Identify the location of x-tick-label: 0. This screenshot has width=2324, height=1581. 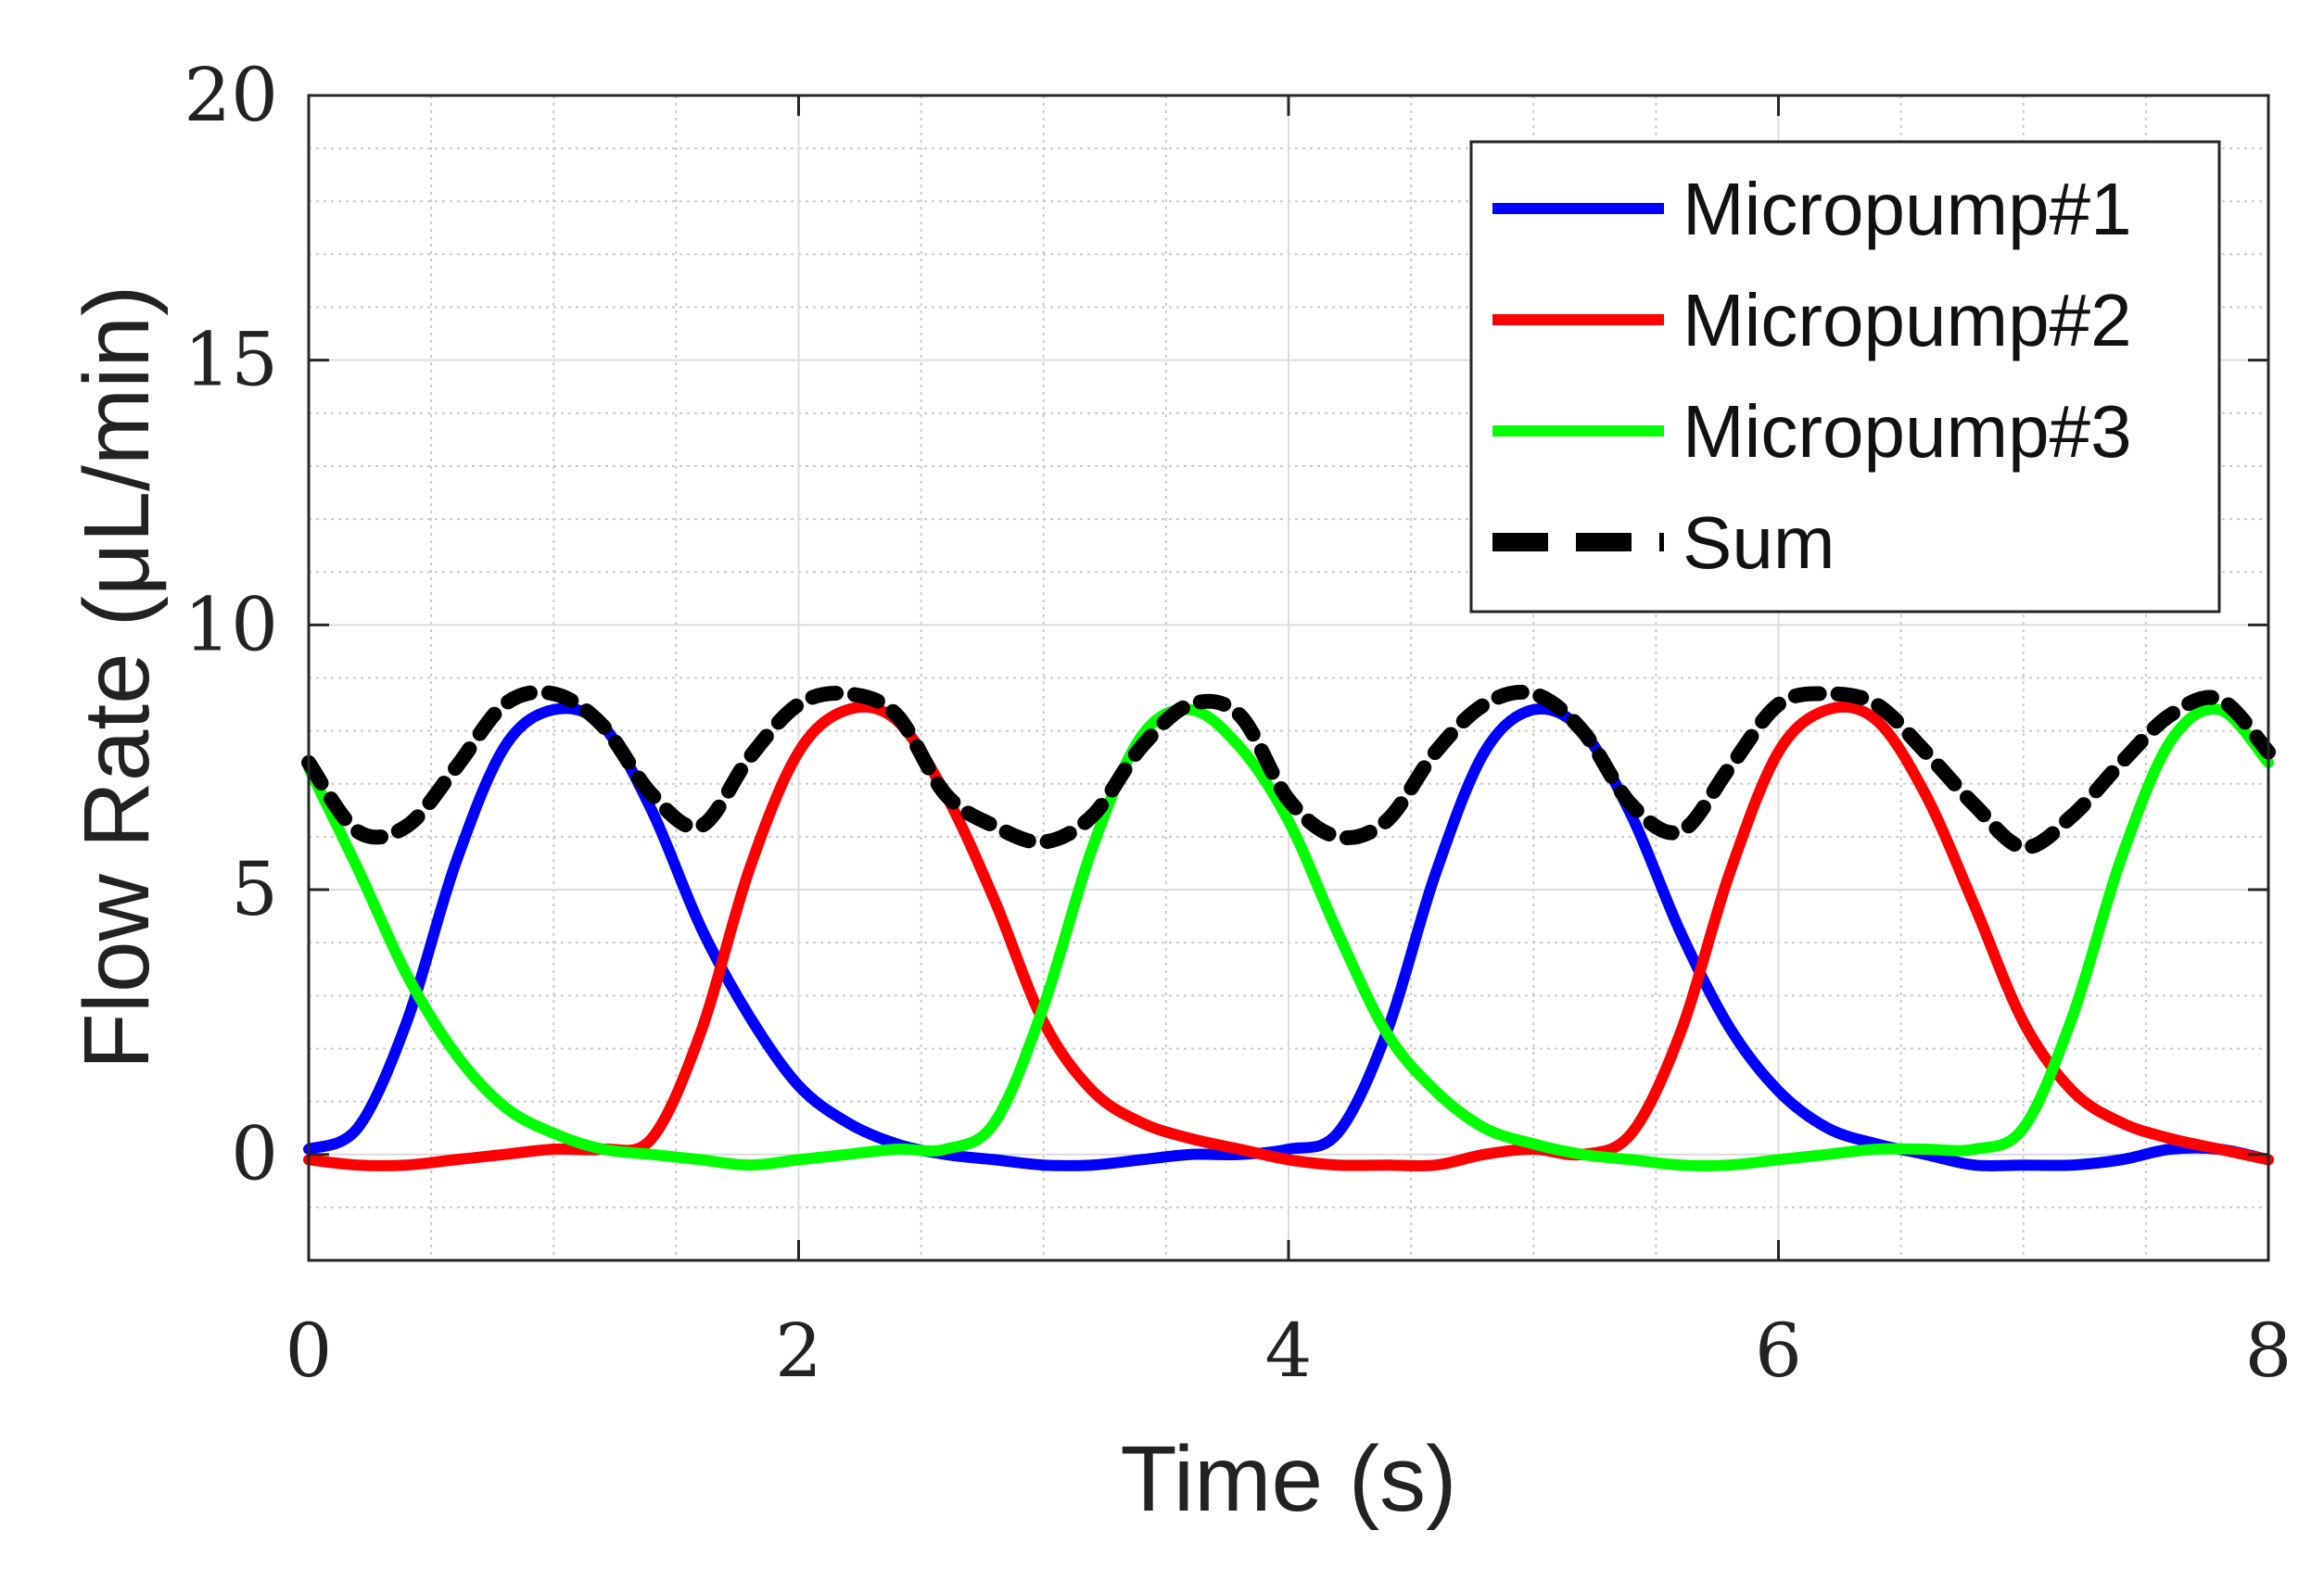
(309, 1351).